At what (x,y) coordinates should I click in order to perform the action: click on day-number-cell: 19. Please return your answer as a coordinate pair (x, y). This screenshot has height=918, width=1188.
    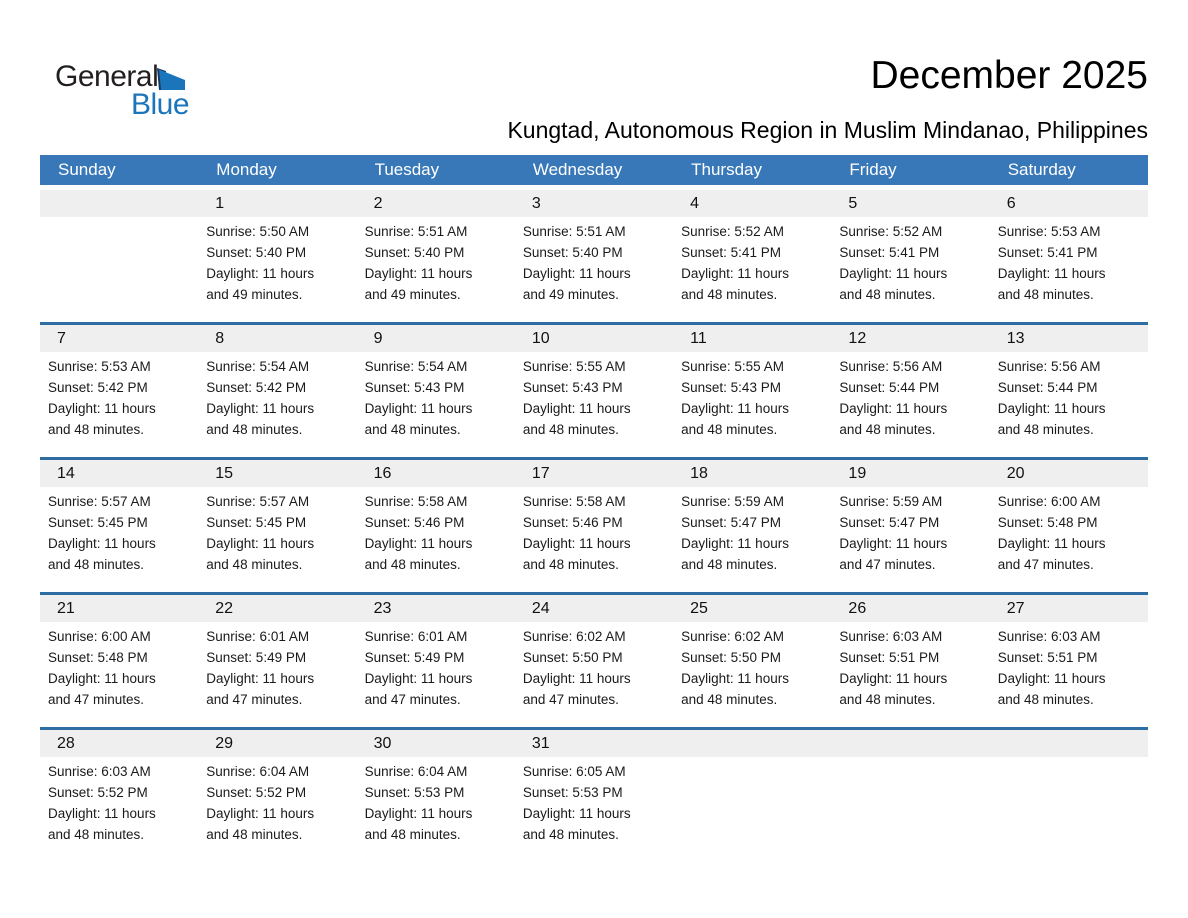
    Looking at the image, I should click on (857, 473).